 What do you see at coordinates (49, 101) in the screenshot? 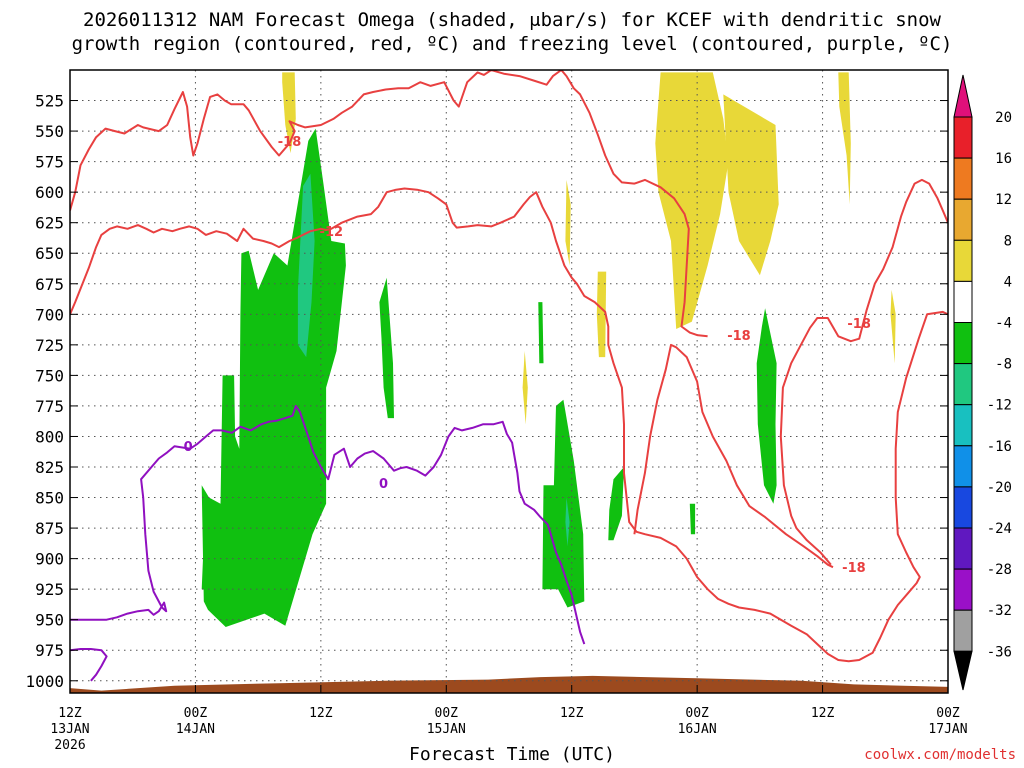
I see `y-tick-label: 525` at bounding box center [49, 101].